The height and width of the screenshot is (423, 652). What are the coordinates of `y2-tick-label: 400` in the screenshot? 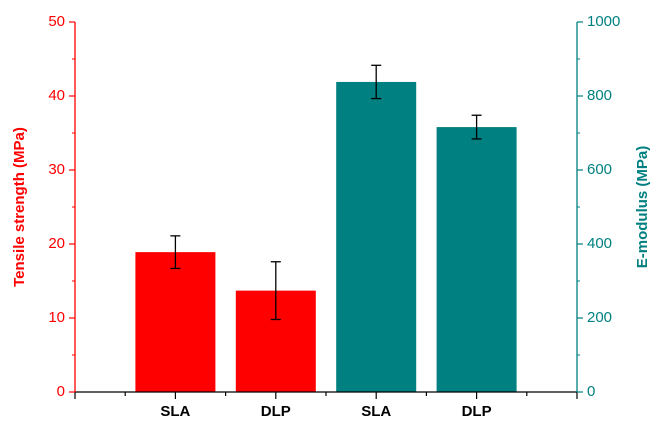 It's located at (599, 243).